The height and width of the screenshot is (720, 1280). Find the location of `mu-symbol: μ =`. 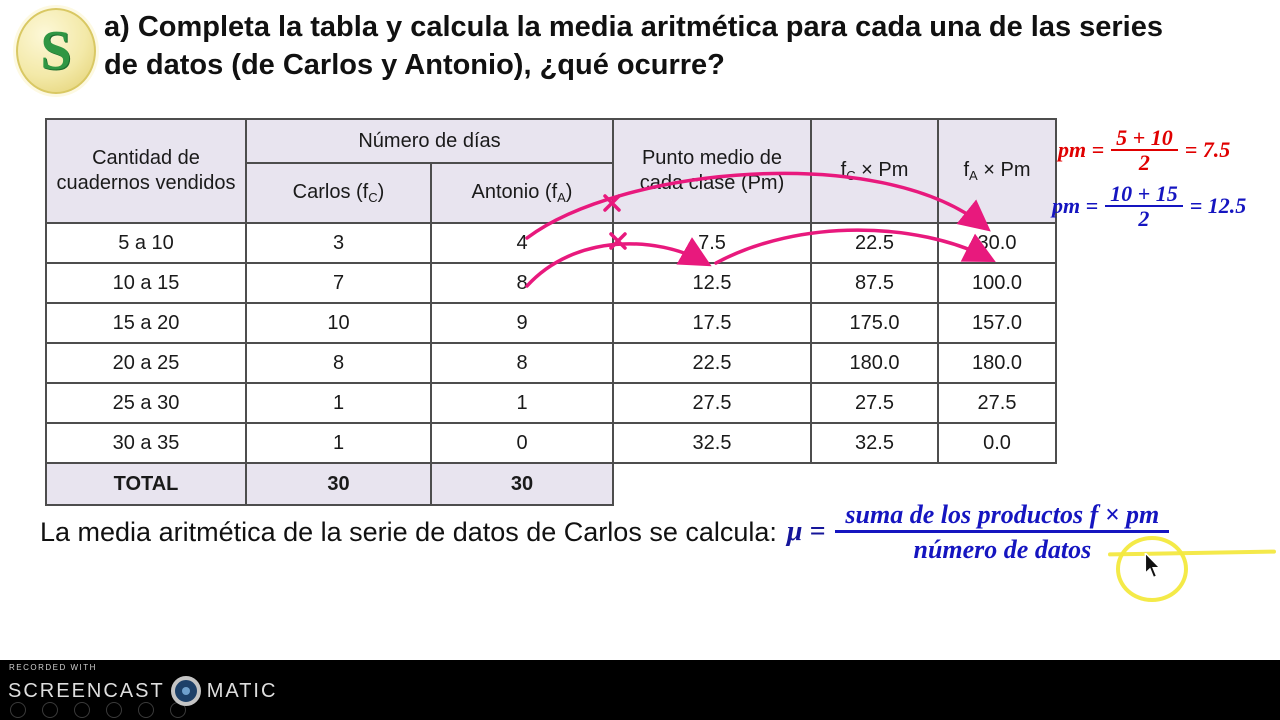

mu-symbol: μ = is located at coordinates (806, 532).